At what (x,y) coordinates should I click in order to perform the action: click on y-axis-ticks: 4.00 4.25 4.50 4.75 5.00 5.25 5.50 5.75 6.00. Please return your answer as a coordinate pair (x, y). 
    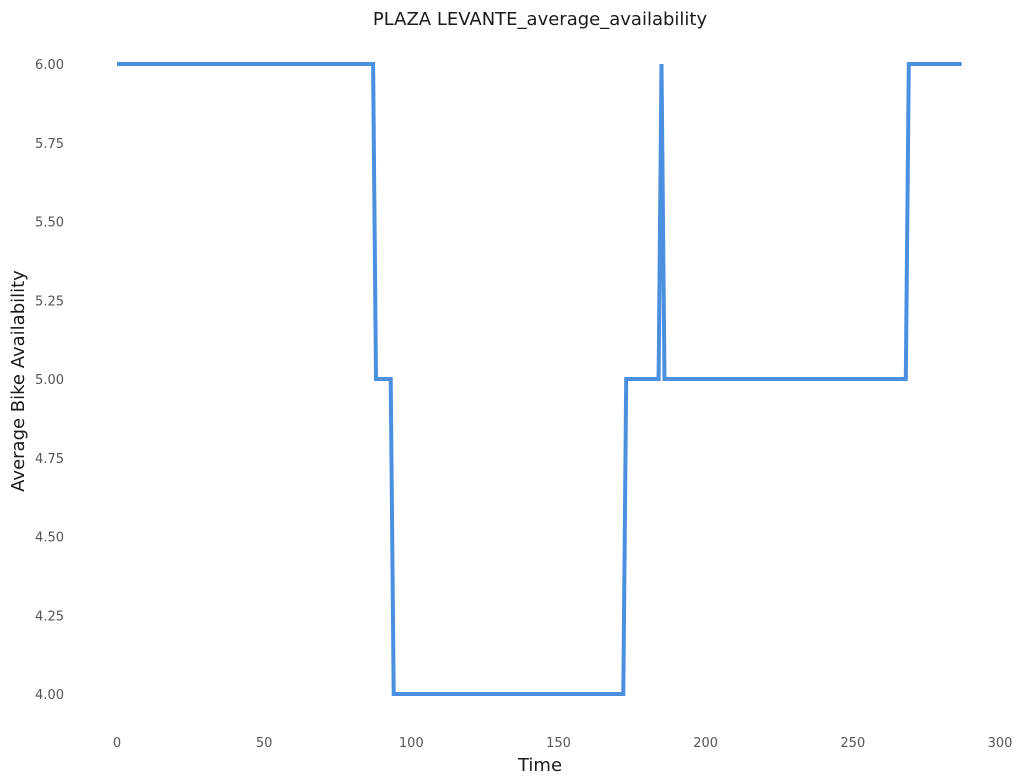
    Looking at the image, I should click on (49, 380).